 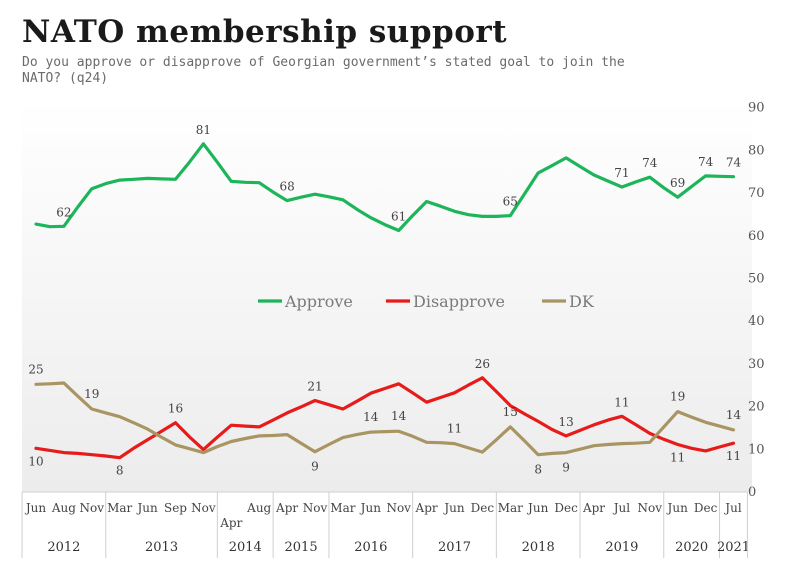 I want to click on year-label: 2019, so click(x=621, y=547).